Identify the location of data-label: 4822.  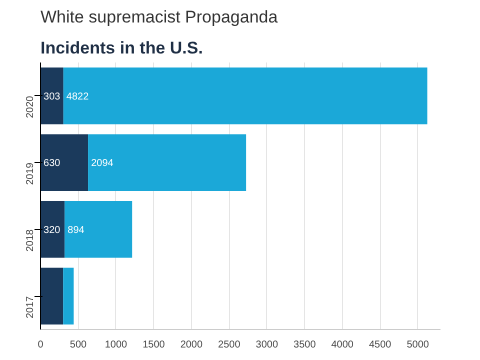
(78, 96).